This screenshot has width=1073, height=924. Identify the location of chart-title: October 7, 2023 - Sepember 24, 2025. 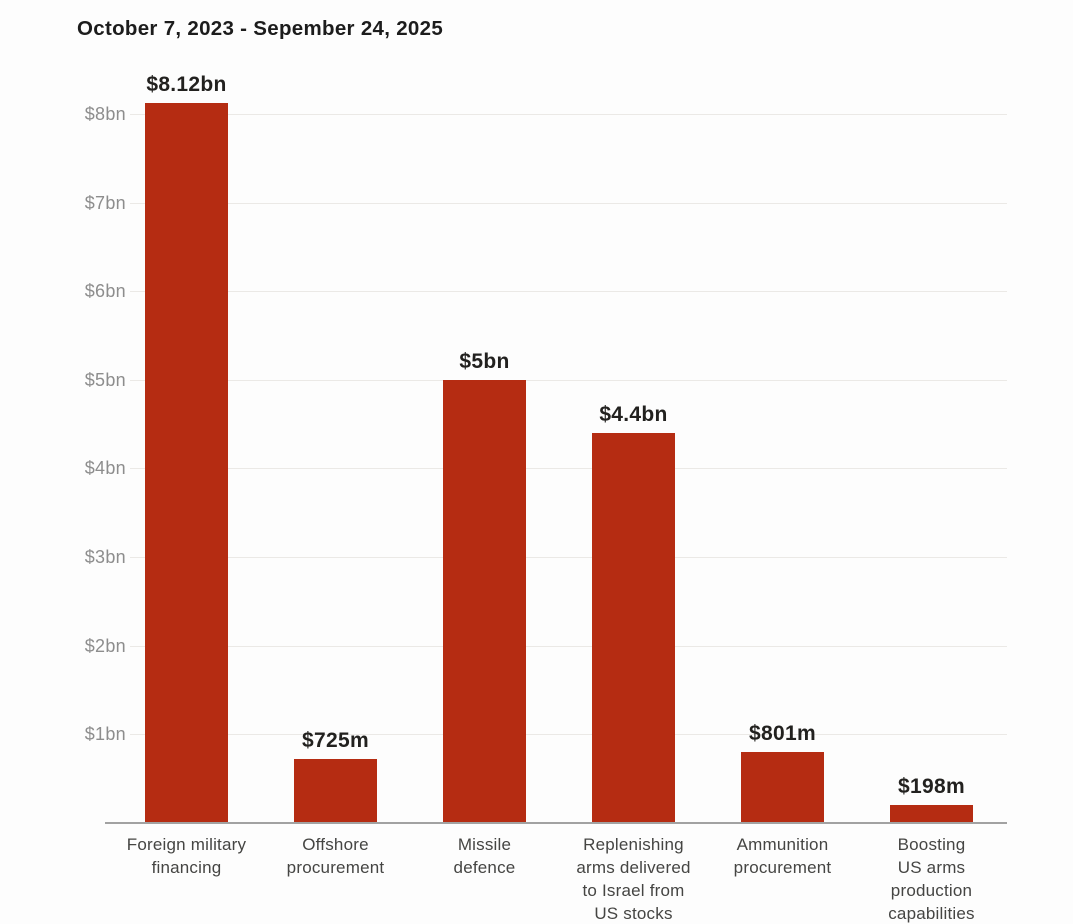
(260, 28).